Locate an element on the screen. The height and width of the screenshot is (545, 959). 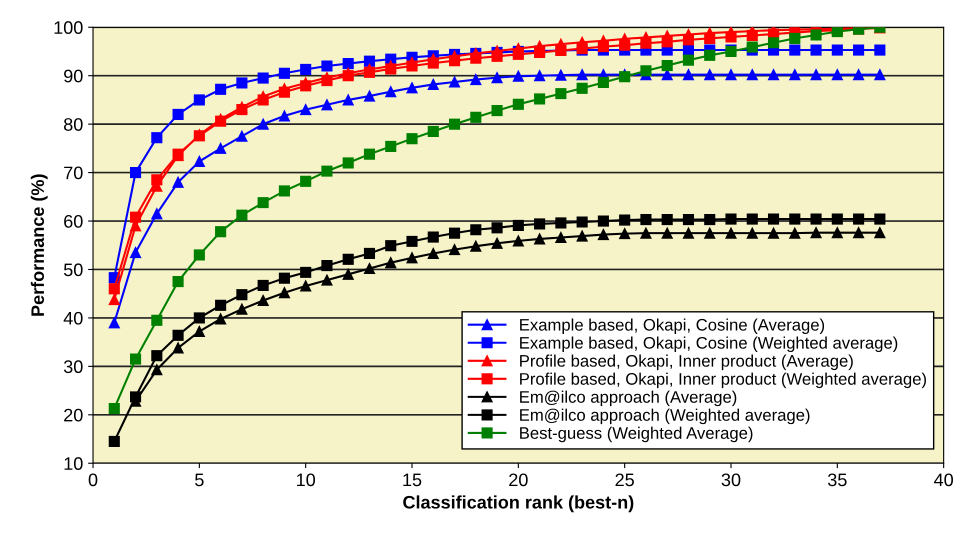
y-tick-label: 90 is located at coordinates (73, 76).